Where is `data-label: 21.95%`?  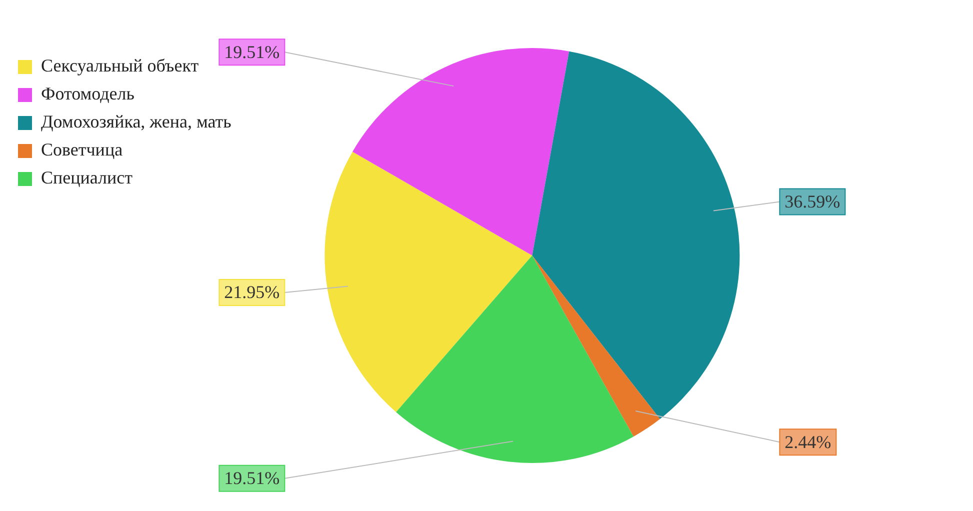
data-label: 21.95% is located at coordinates (252, 292).